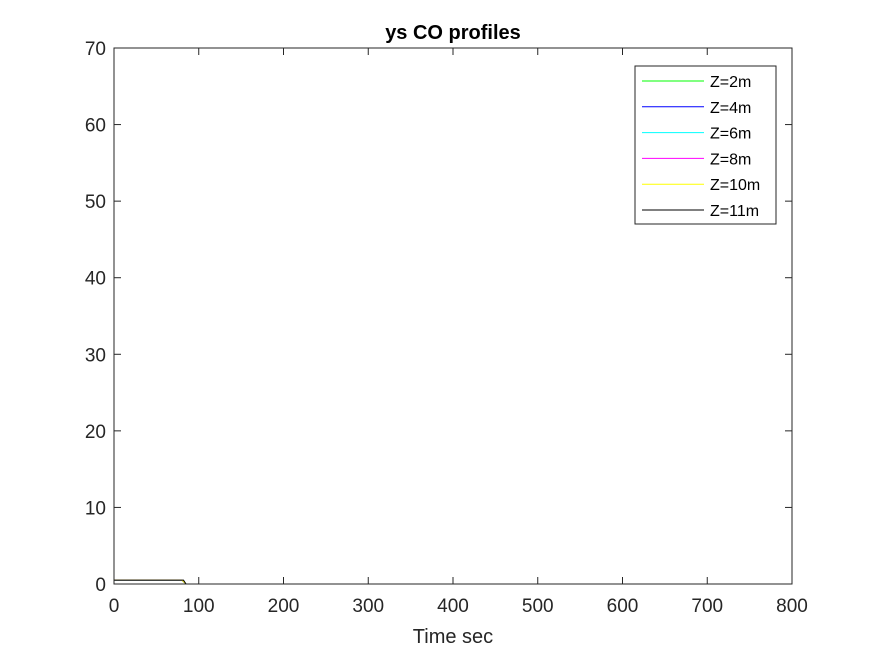 The width and height of the screenshot is (875, 656). What do you see at coordinates (538, 606) in the screenshot?
I see `x-tick-label: 500` at bounding box center [538, 606].